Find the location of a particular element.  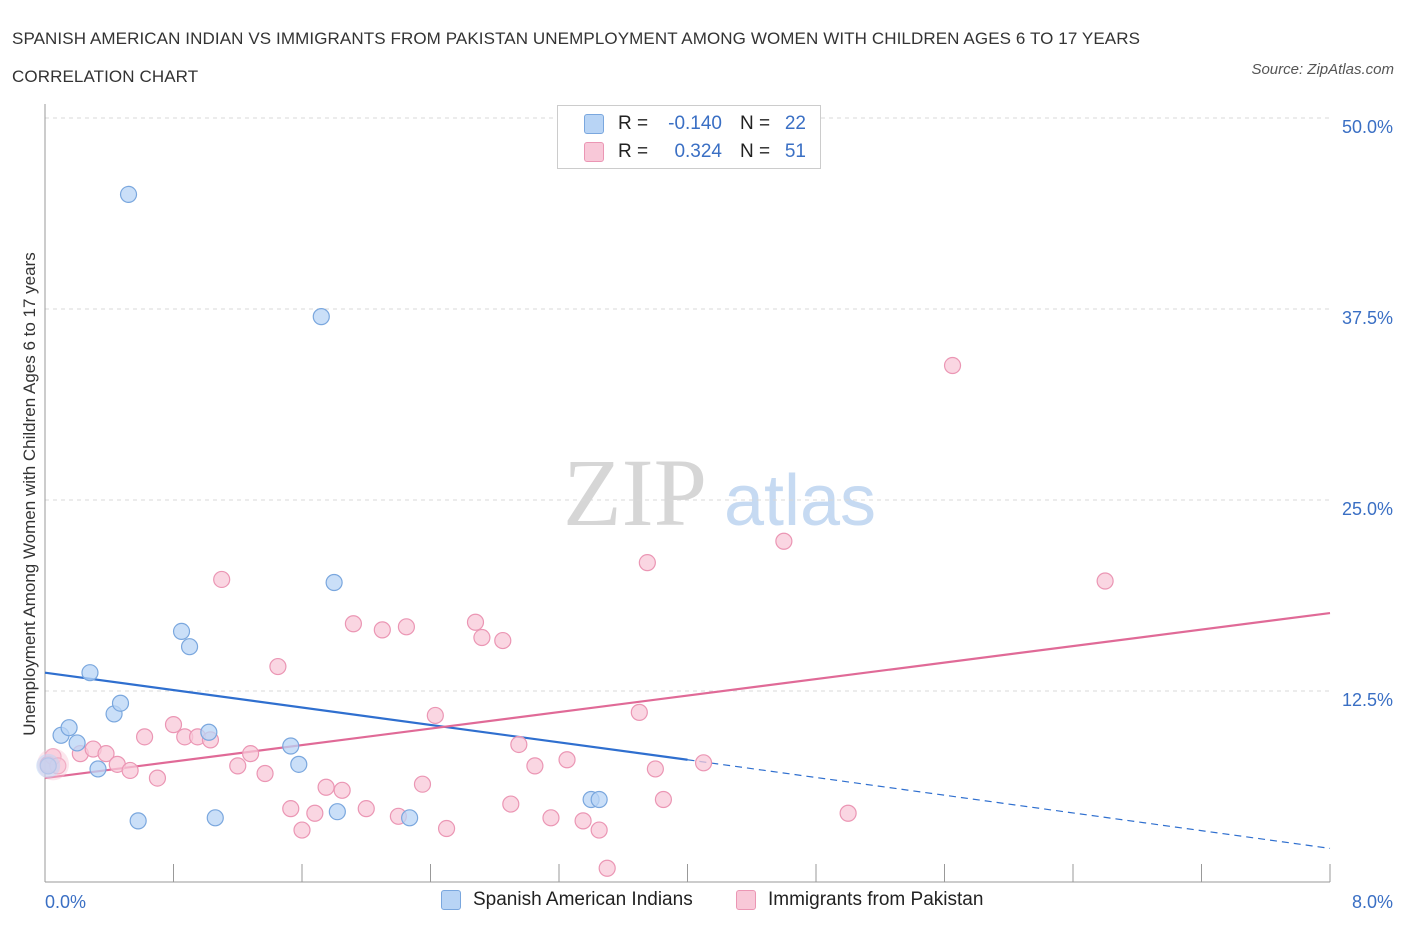

legend-r-value: 0.324 is located at coordinates (698, 151).